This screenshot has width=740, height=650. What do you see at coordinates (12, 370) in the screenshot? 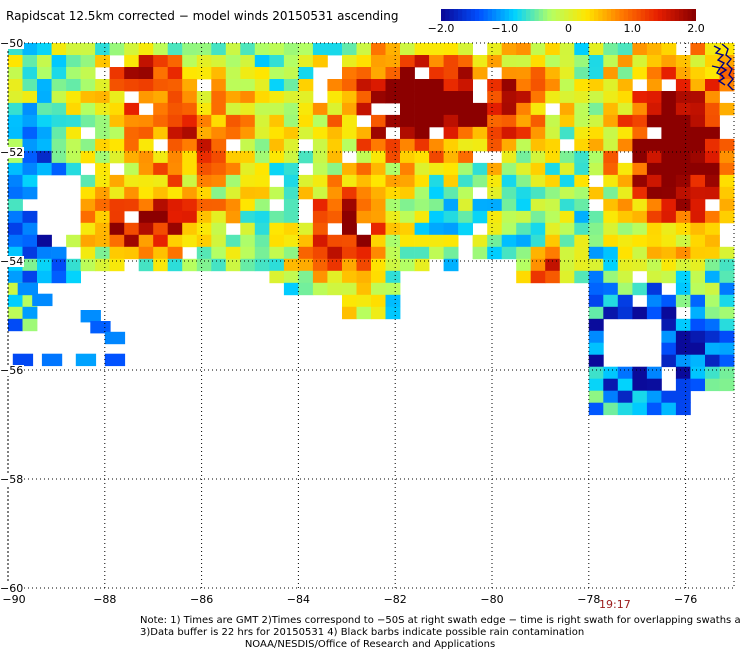
I see `latitude-label: −56` at bounding box center [12, 370].